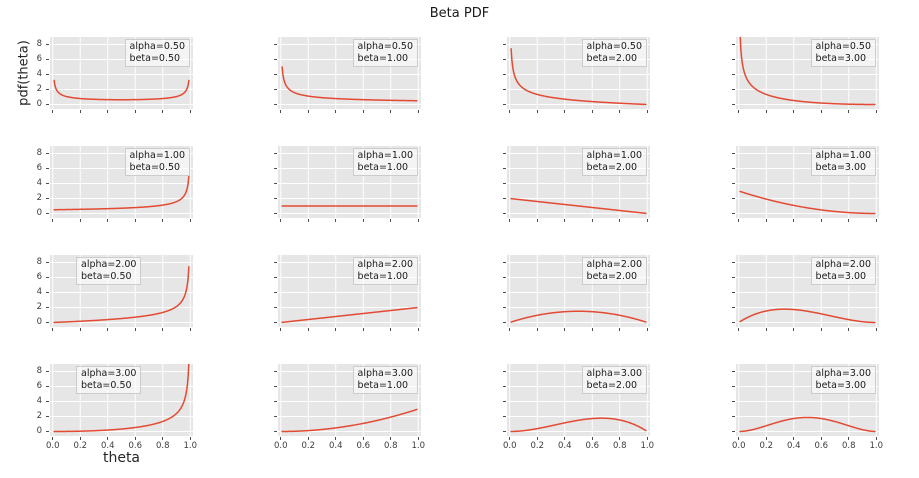 The width and height of the screenshot is (919, 478). I want to click on annotation-line: alpha=1.00, so click(614, 155).